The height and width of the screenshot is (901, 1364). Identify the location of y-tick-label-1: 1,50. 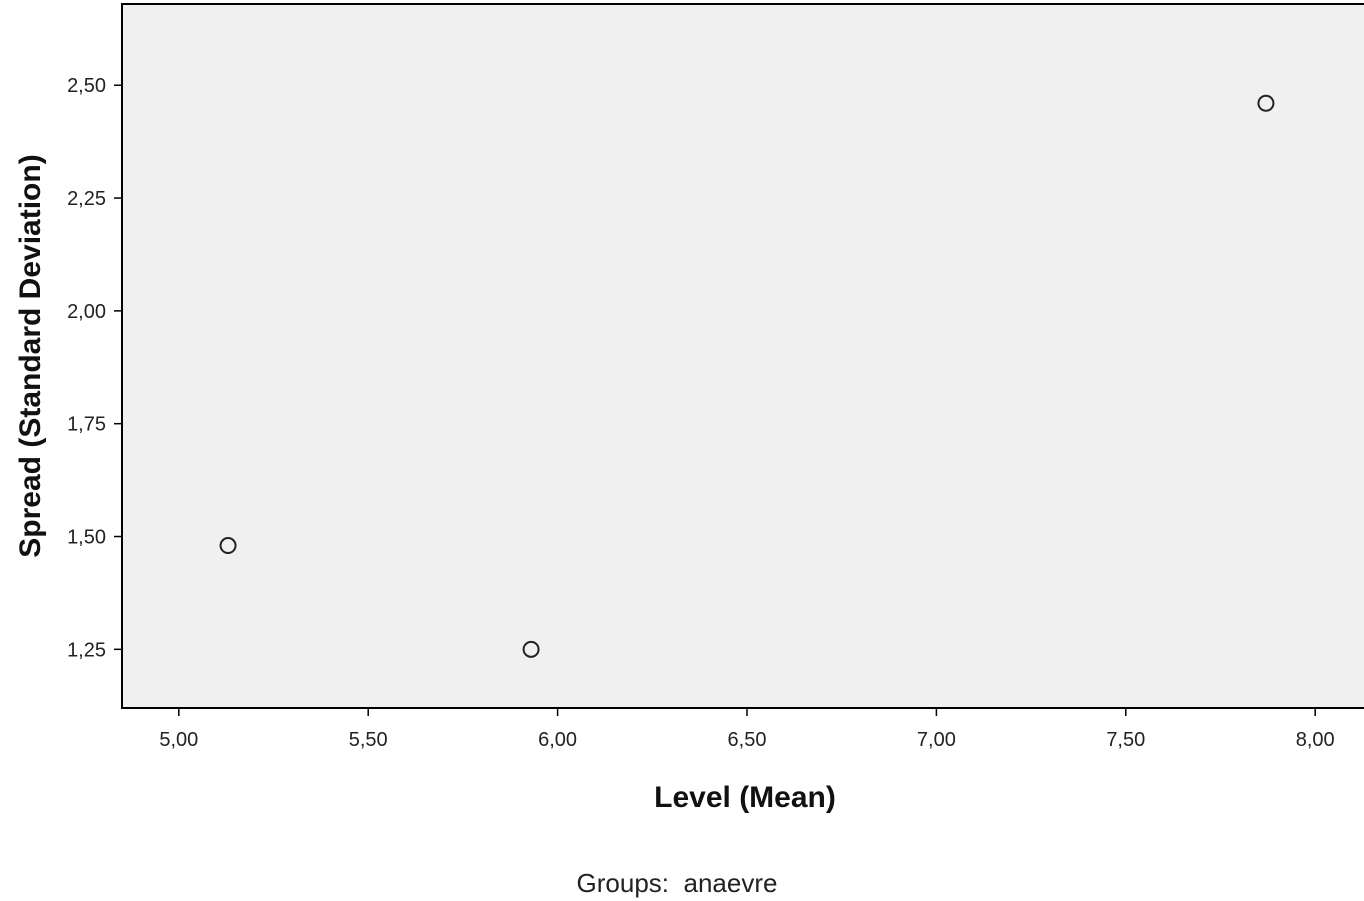
(86, 538).